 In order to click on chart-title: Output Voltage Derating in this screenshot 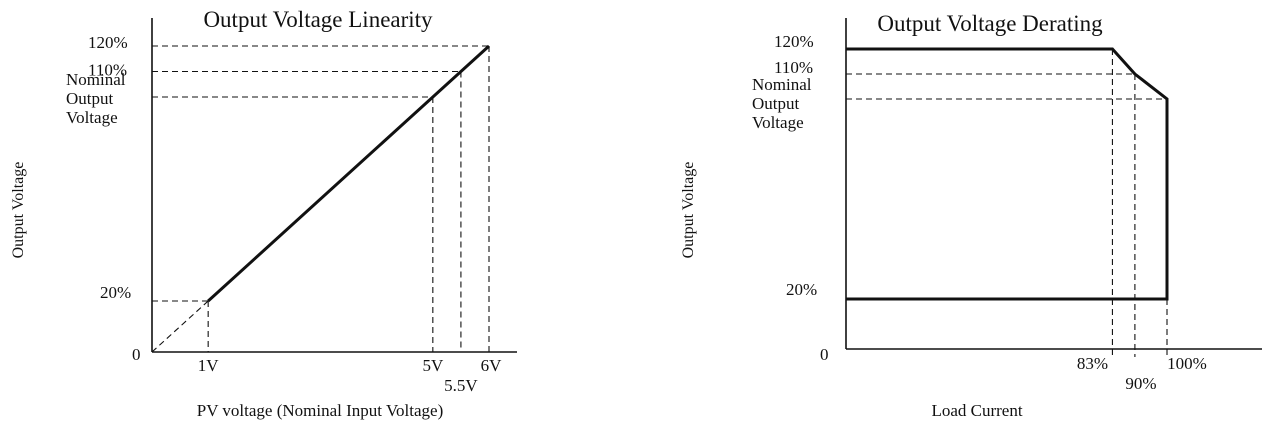, I will do `click(990, 23)`.